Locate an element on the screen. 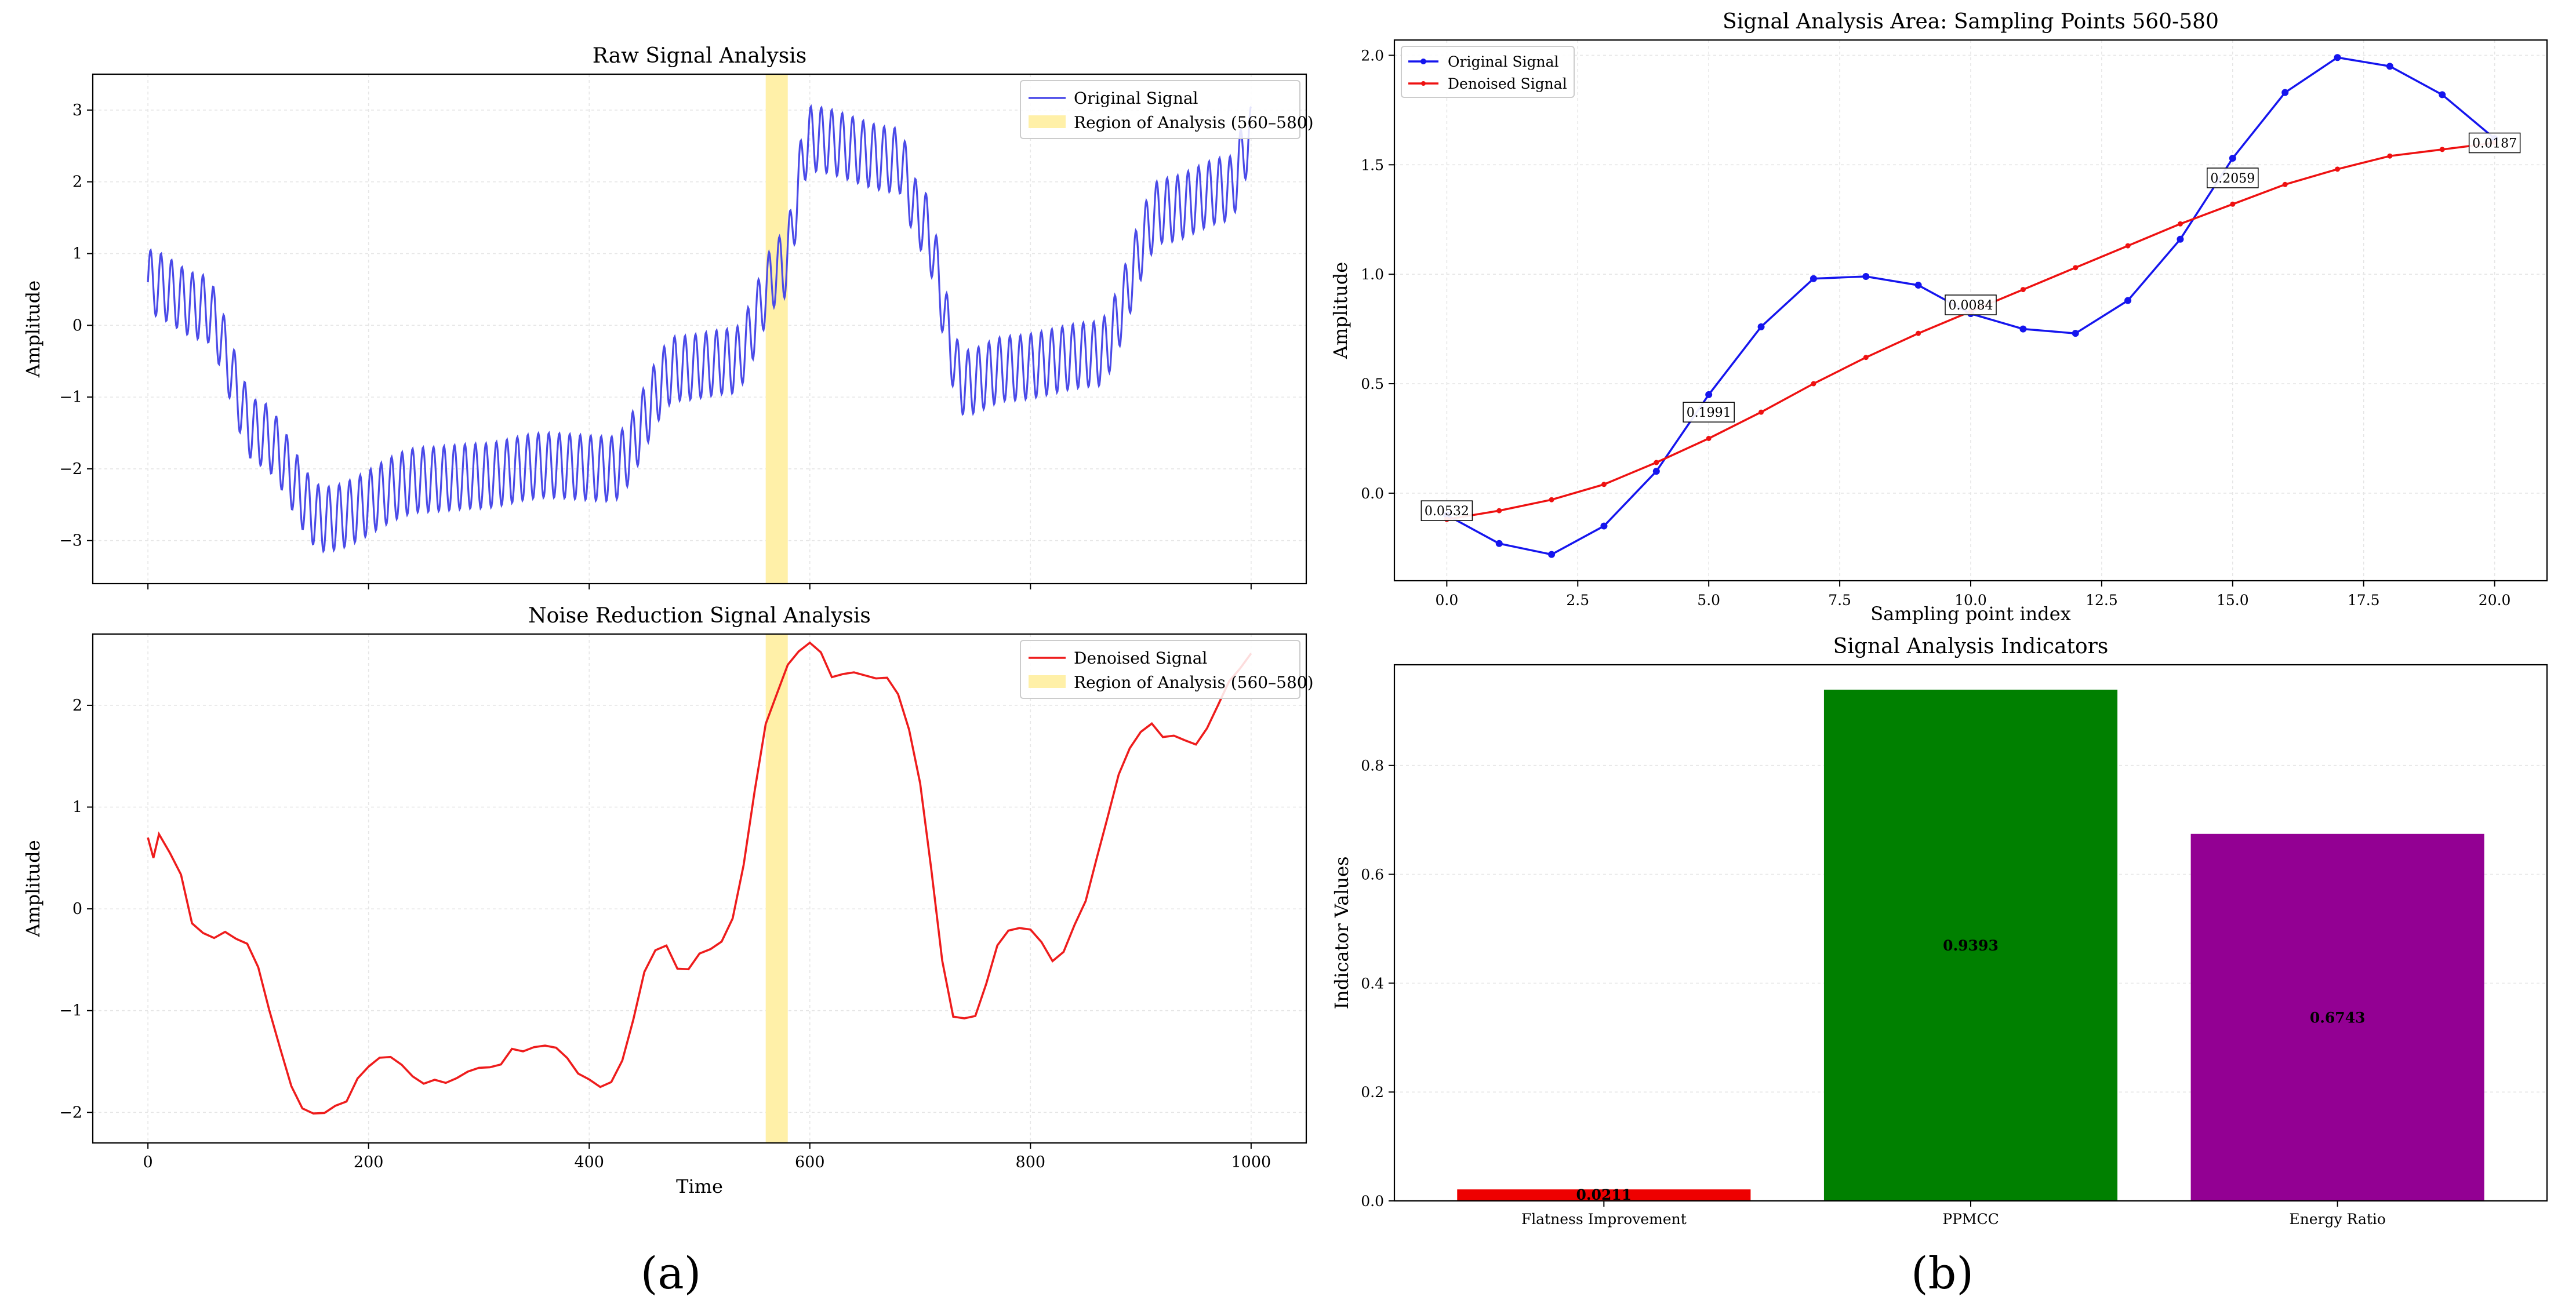 The height and width of the screenshot is (1300, 2576). x-tick-label: 200 is located at coordinates (369, 1162).